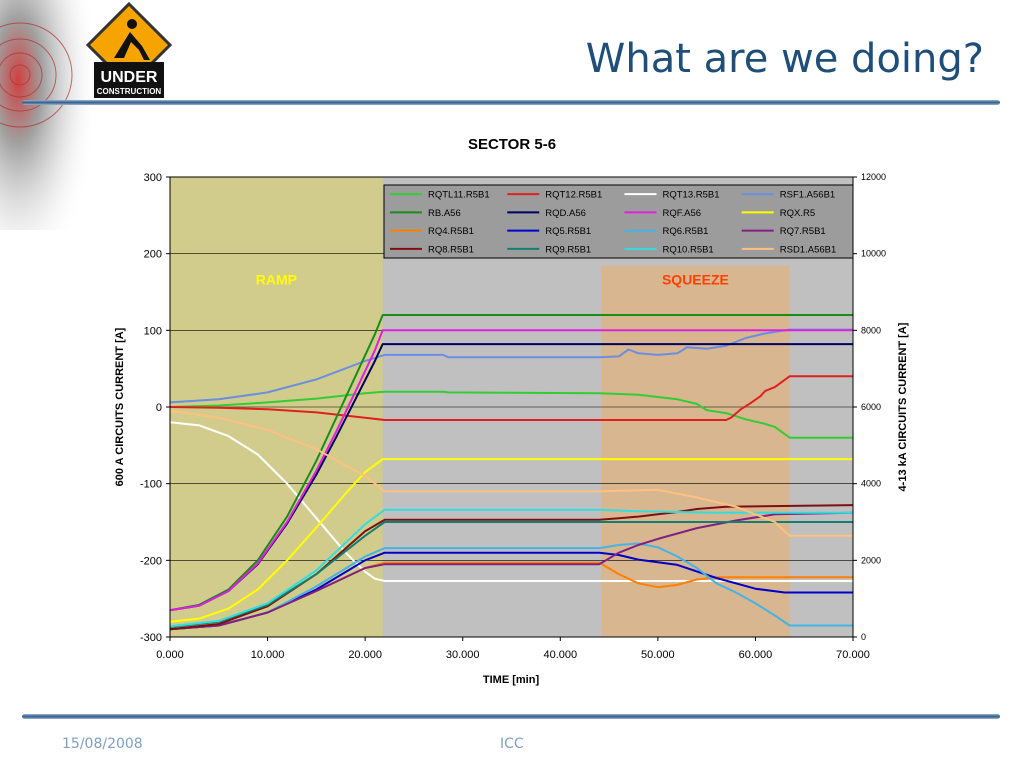  Describe the element at coordinates (807, 195) in the screenshot. I see `legend-label: RSF1.A56B1` at that location.